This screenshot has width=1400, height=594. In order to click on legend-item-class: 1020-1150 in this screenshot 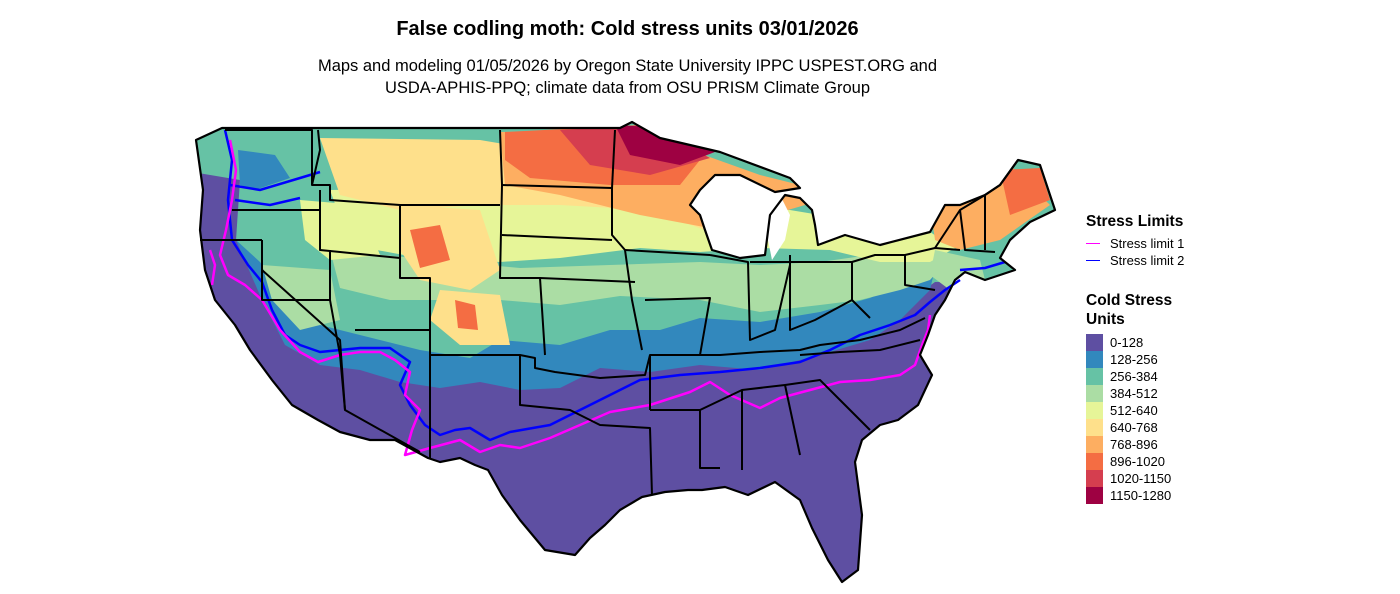, I will do `click(1146, 478)`.